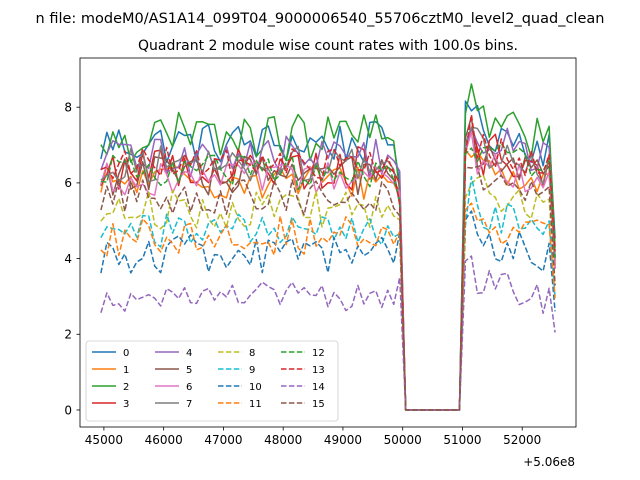 The height and width of the screenshot is (480, 640). Describe the element at coordinates (403, 440) in the screenshot. I see `x-tick-label: 50000` at that location.